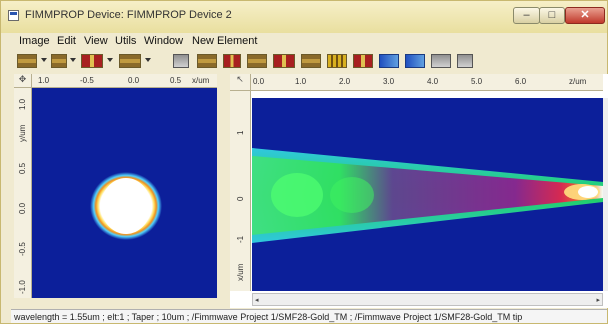  What do you see at coordinates (578, 81) in the screenshot?
I see `z-axis-unit: z/um` at bounding box center [578, 81].